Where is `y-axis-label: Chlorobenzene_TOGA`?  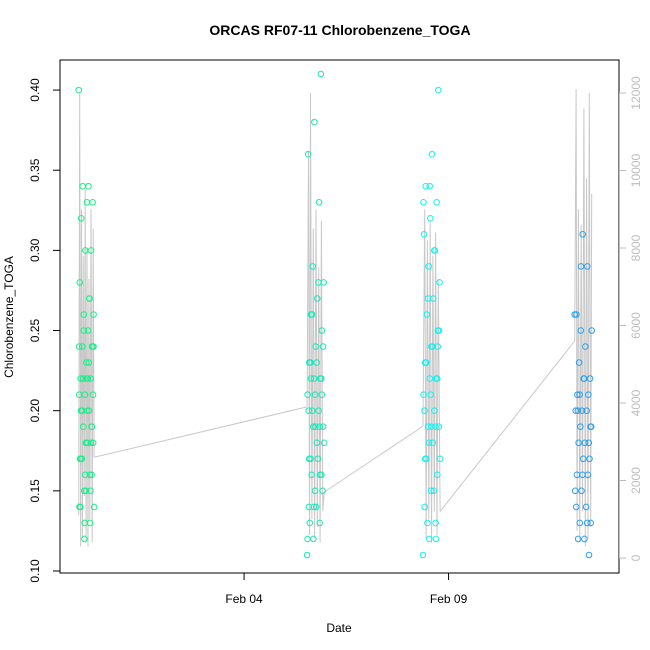
y-axis-label: Chlorobenzene_TOGA is located at coordinates (9, 317).